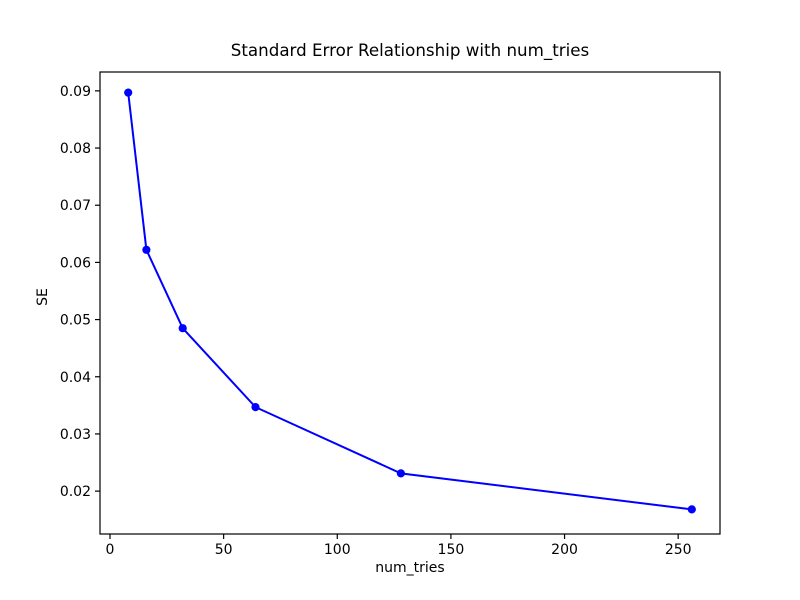 This screenshot has width=800, height=600. I want to click on y-axis-label: SE, so click(43, 297).